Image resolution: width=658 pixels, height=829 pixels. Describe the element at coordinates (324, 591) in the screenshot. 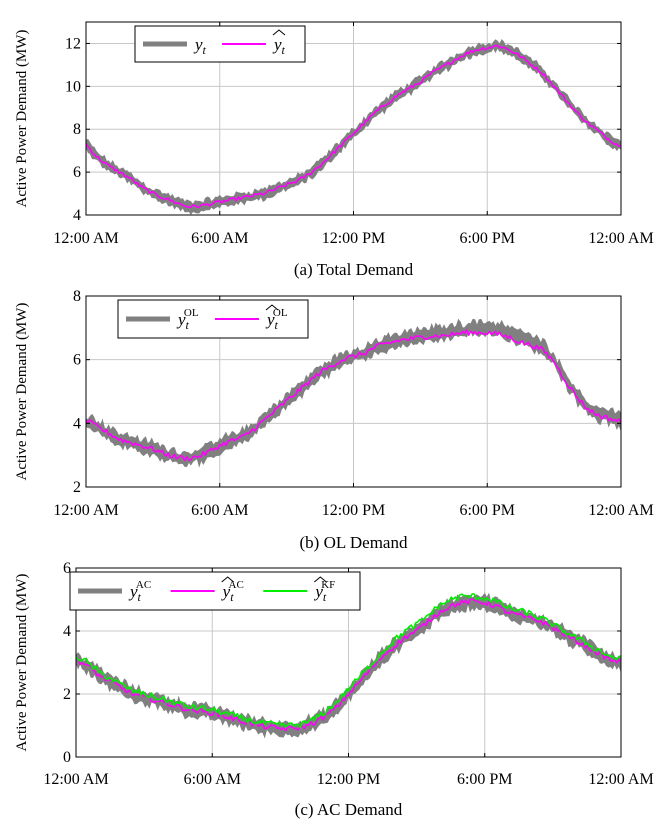

I see `legend-label: ytKF` at that location.